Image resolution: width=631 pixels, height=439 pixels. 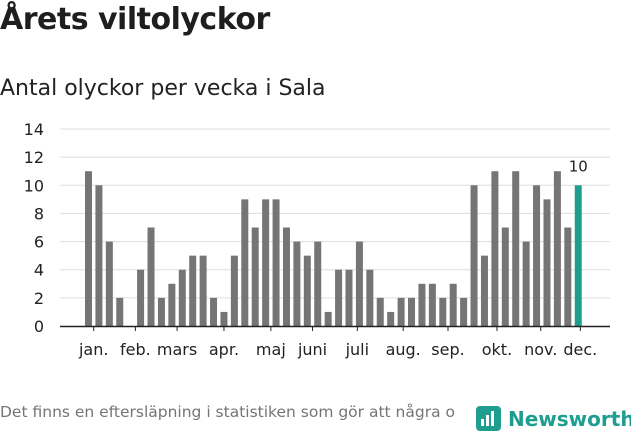 I want to click on y-tick-label: 12, so click(x=34, y=157).